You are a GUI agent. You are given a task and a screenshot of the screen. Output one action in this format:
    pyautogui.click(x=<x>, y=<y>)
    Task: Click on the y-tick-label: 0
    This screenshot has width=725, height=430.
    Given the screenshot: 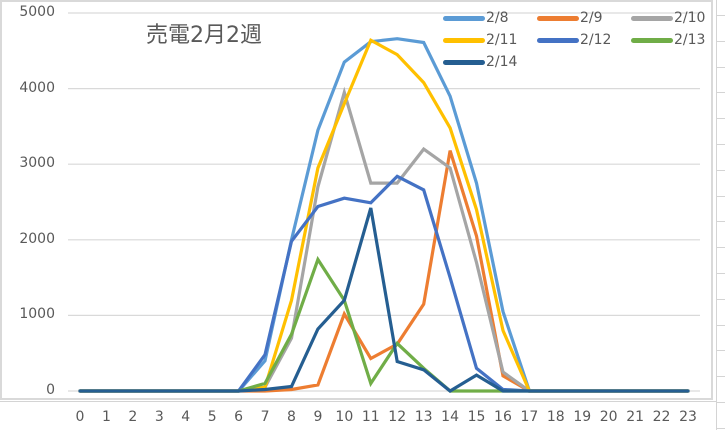 What is the action you would take?
    pyautogui.click(x=50, y=390)
    